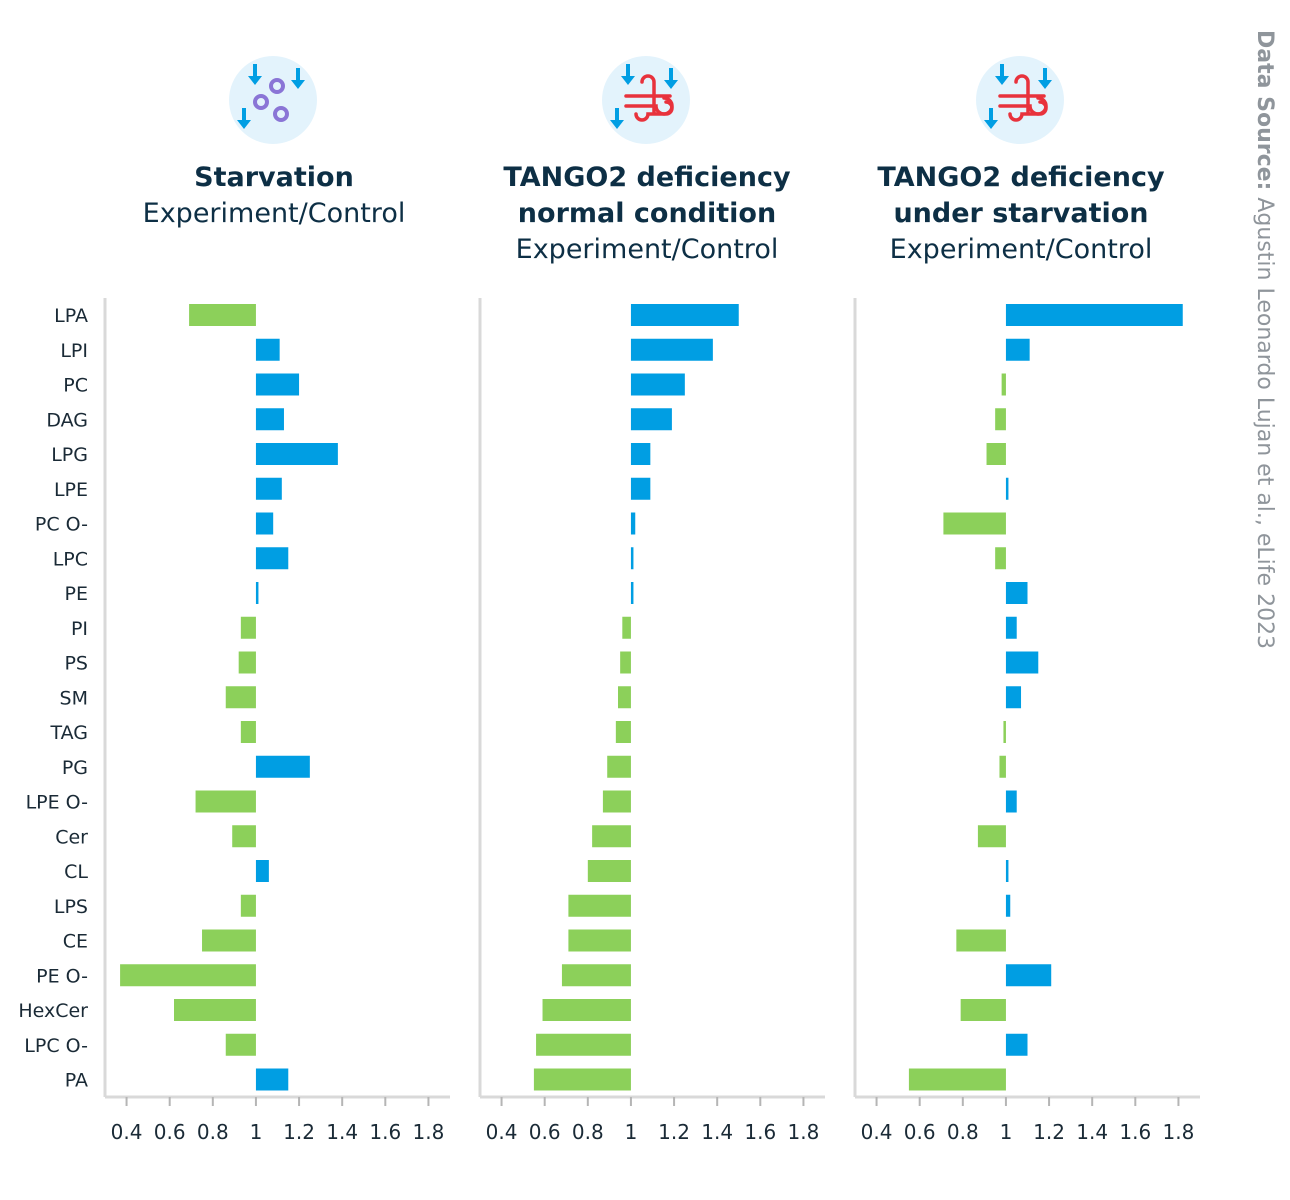 The image size is (1290, 1200). I want to click on category-label: PC, so click(75, 386).